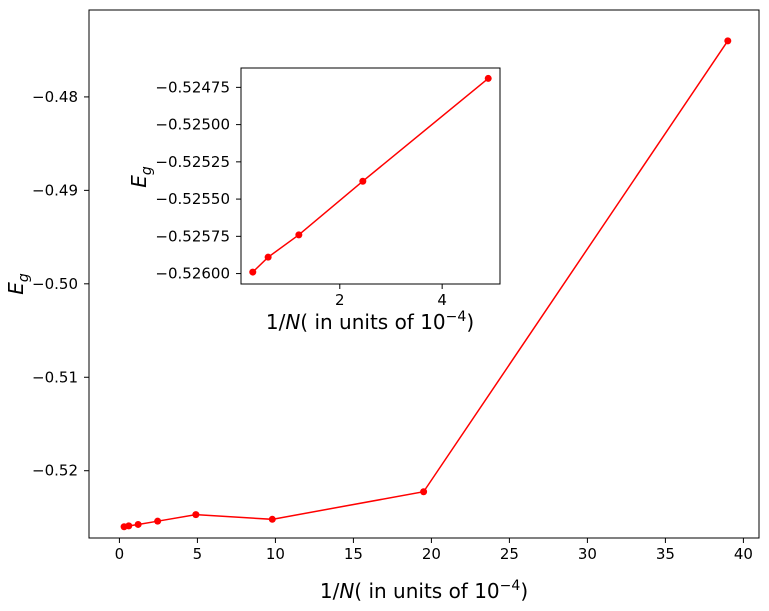 The height and width of the screenshot is (611, 769). I want to click on main-x-tick-label: 5, so click(198, 554).